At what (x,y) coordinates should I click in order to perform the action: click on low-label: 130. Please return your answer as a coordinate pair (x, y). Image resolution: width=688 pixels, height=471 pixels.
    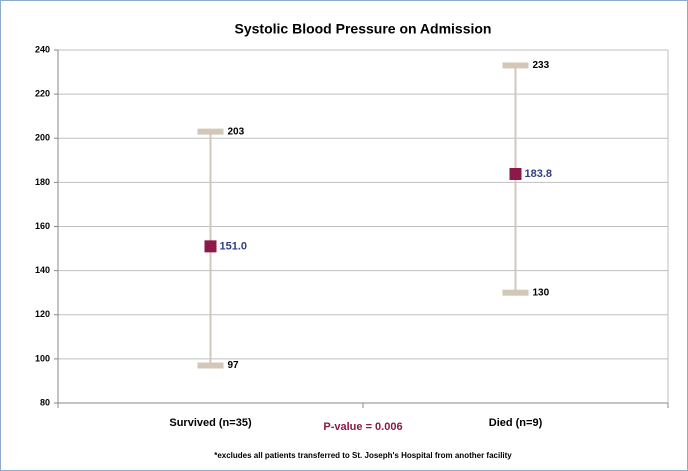
    Looking at the image, I should click on (541, 292).